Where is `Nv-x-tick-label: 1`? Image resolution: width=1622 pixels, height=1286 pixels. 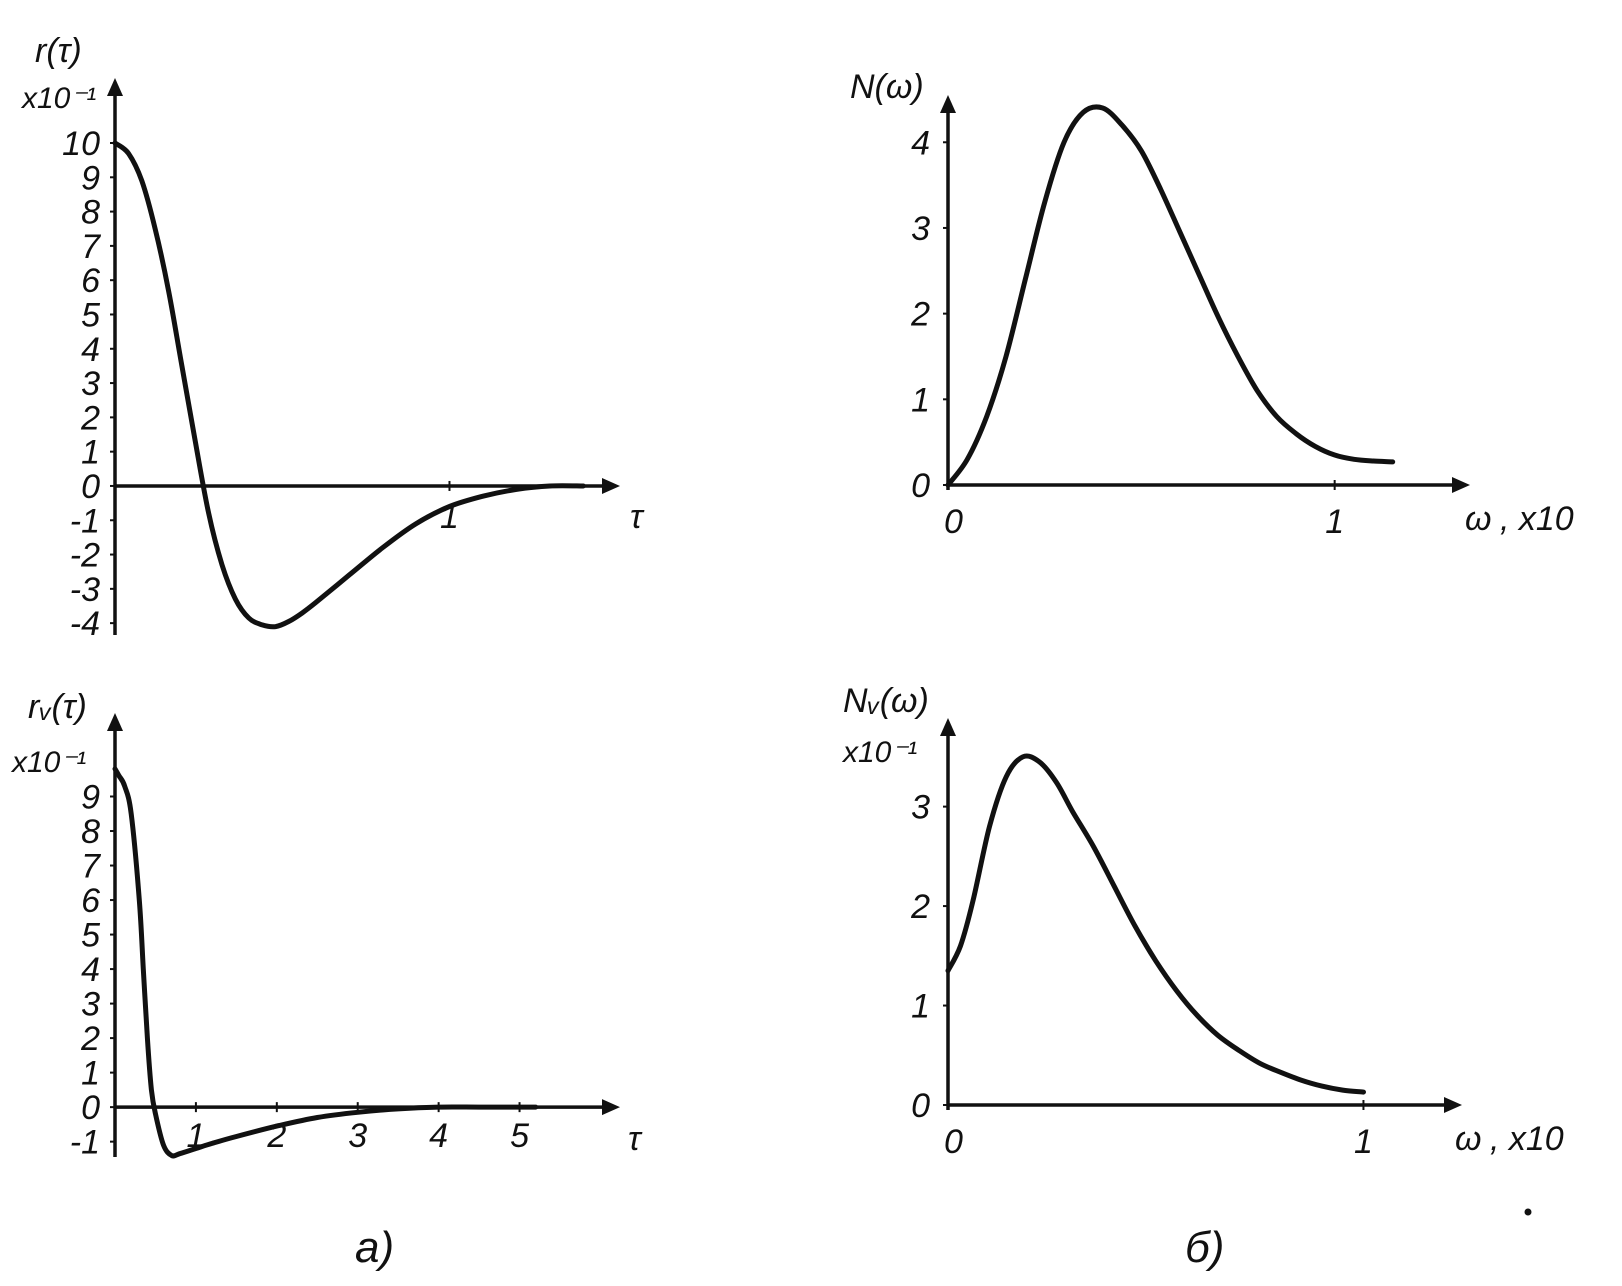
Nv-x-tick-label: 1 is located at coordinates (1363, 1142).